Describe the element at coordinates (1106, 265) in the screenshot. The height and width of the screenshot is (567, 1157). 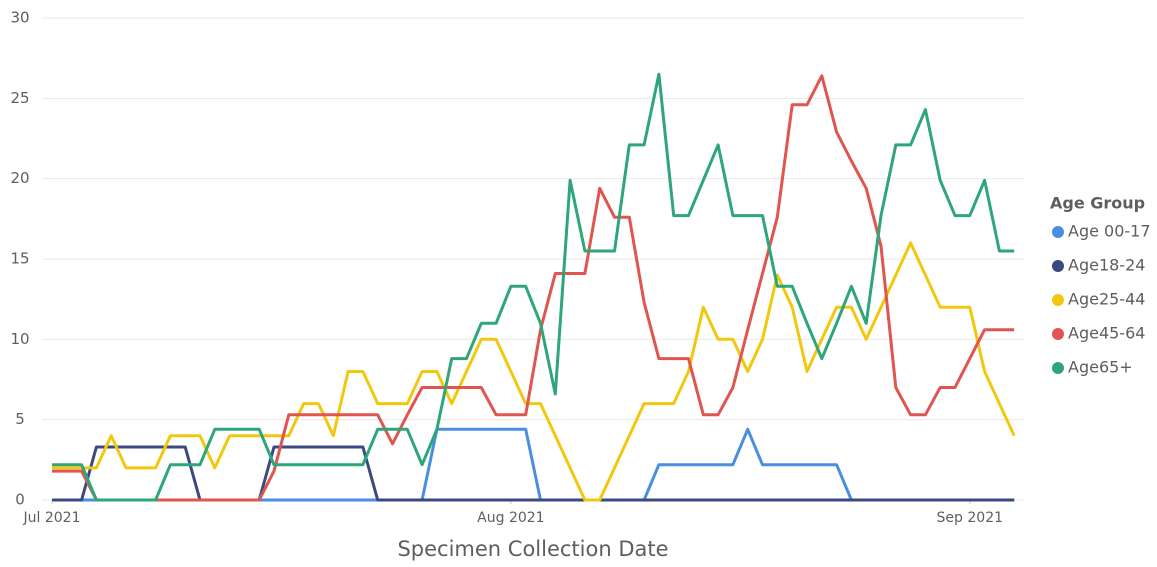
I see `legend-label: Age18-24` at that location.